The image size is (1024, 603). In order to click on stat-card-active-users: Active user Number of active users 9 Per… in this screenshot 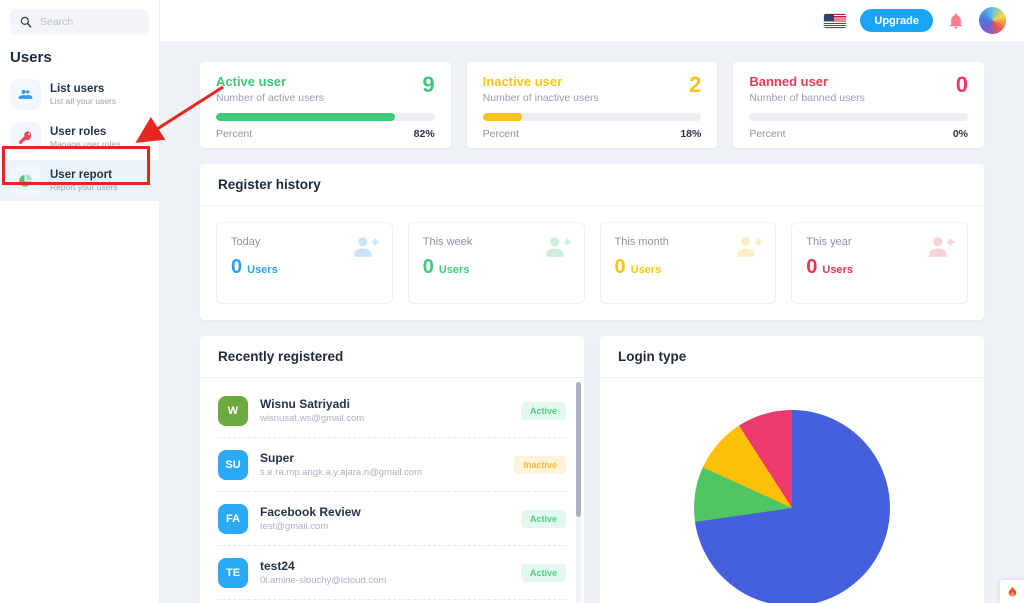, I will do `click(325, 105)`.